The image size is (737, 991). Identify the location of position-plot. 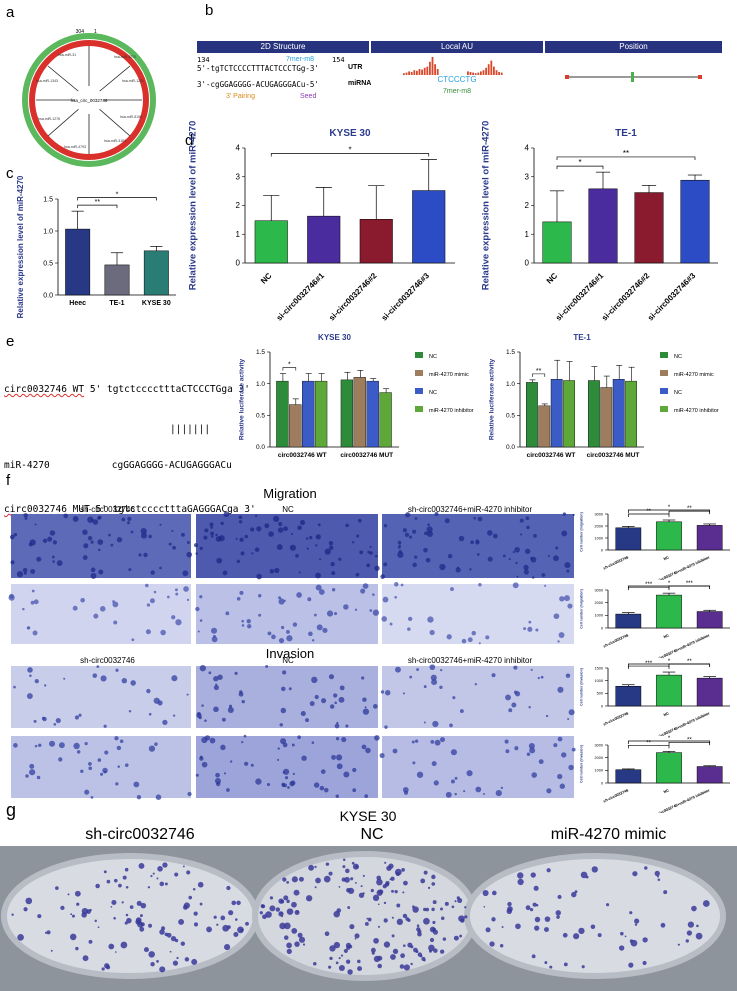
(633, 77).